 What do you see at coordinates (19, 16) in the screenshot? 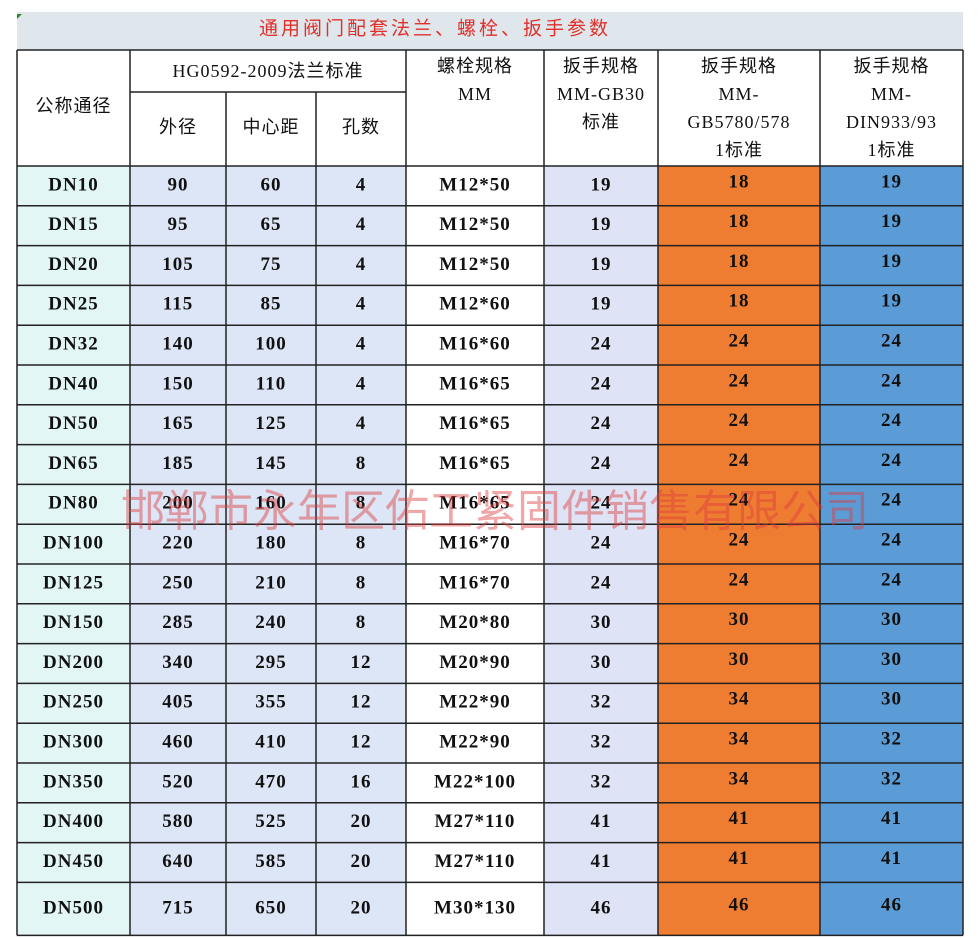
I see `corner-mark` at bounding box center [19, 16].